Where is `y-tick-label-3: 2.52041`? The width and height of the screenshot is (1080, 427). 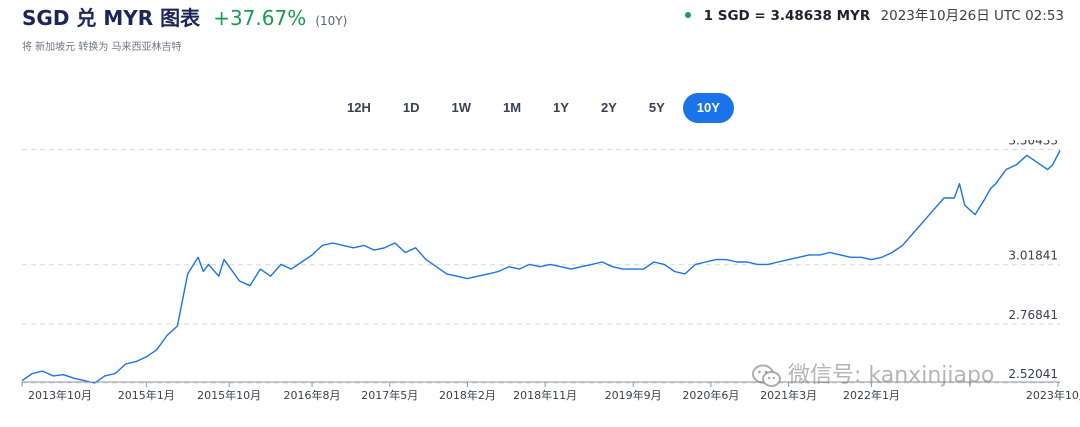
y-tick-label-3: 2.52041 is located at coordinates (1033, 374).